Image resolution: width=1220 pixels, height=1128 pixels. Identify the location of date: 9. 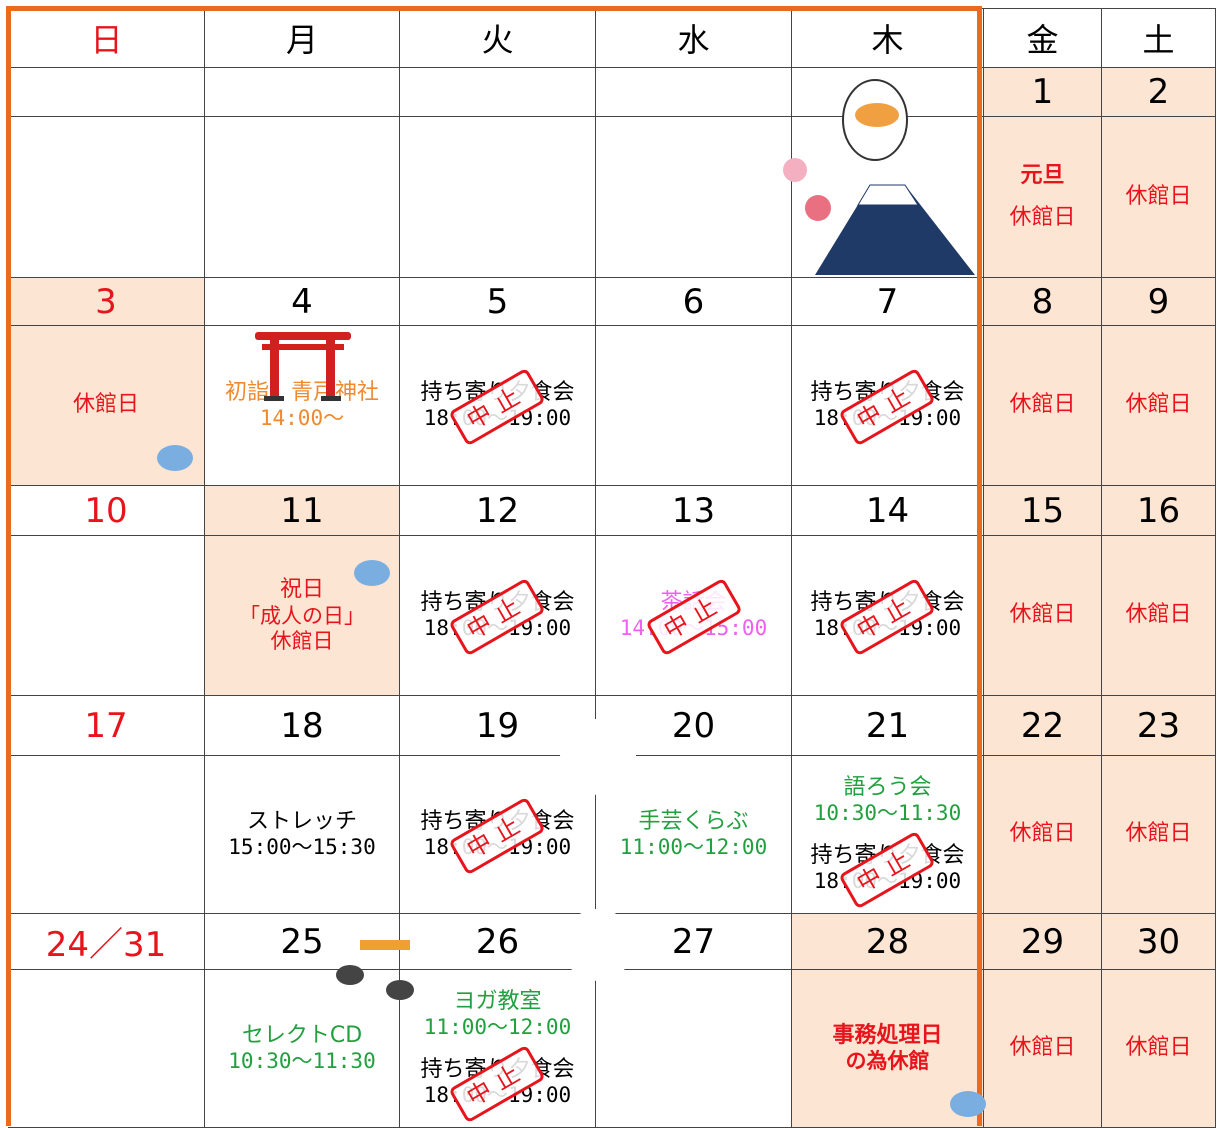
(1158, 301).